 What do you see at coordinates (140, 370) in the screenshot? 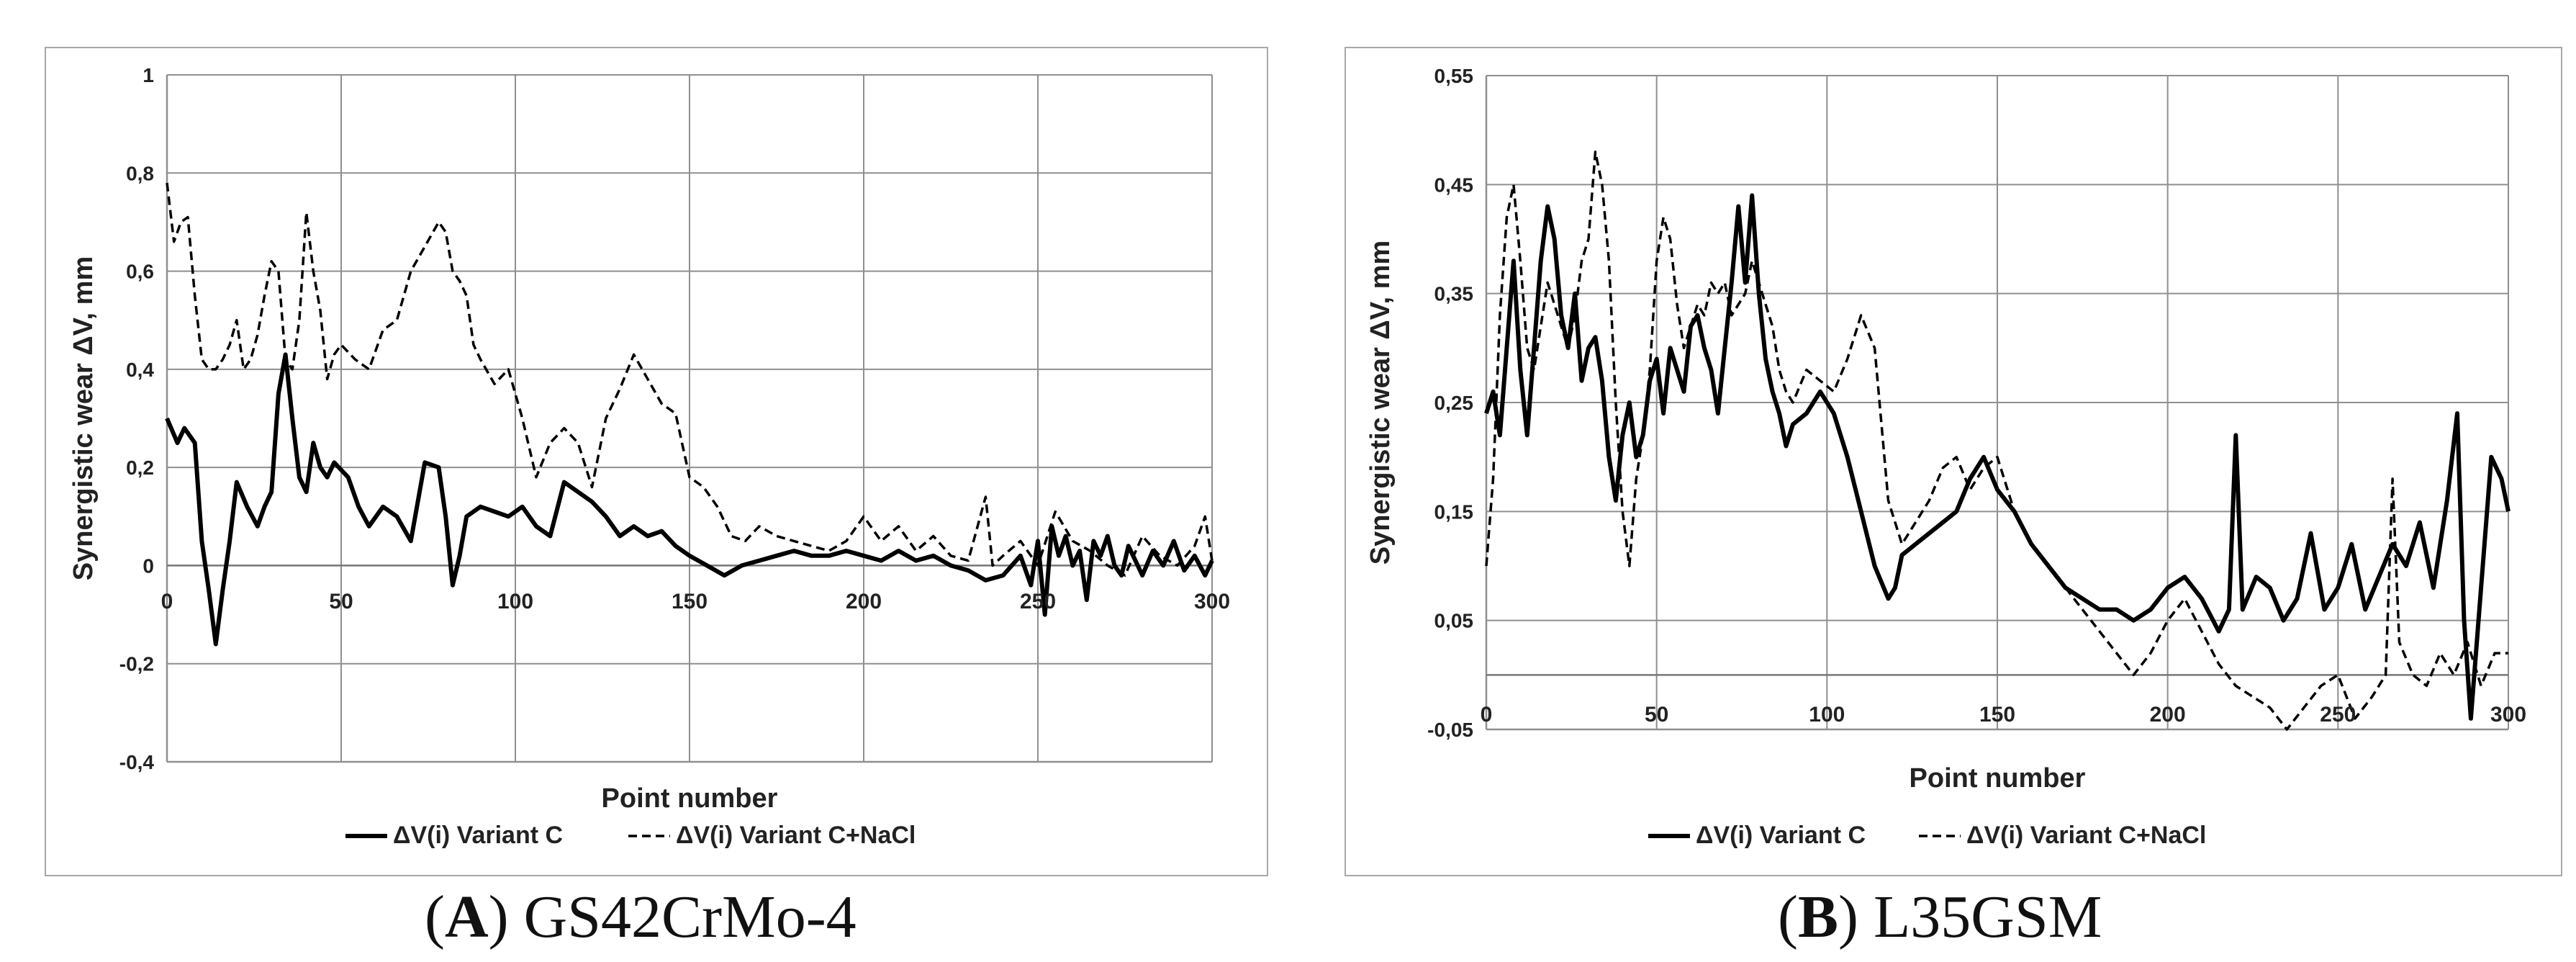
I see `y-tick-label: 0,4` at bounding box center [140, 370].